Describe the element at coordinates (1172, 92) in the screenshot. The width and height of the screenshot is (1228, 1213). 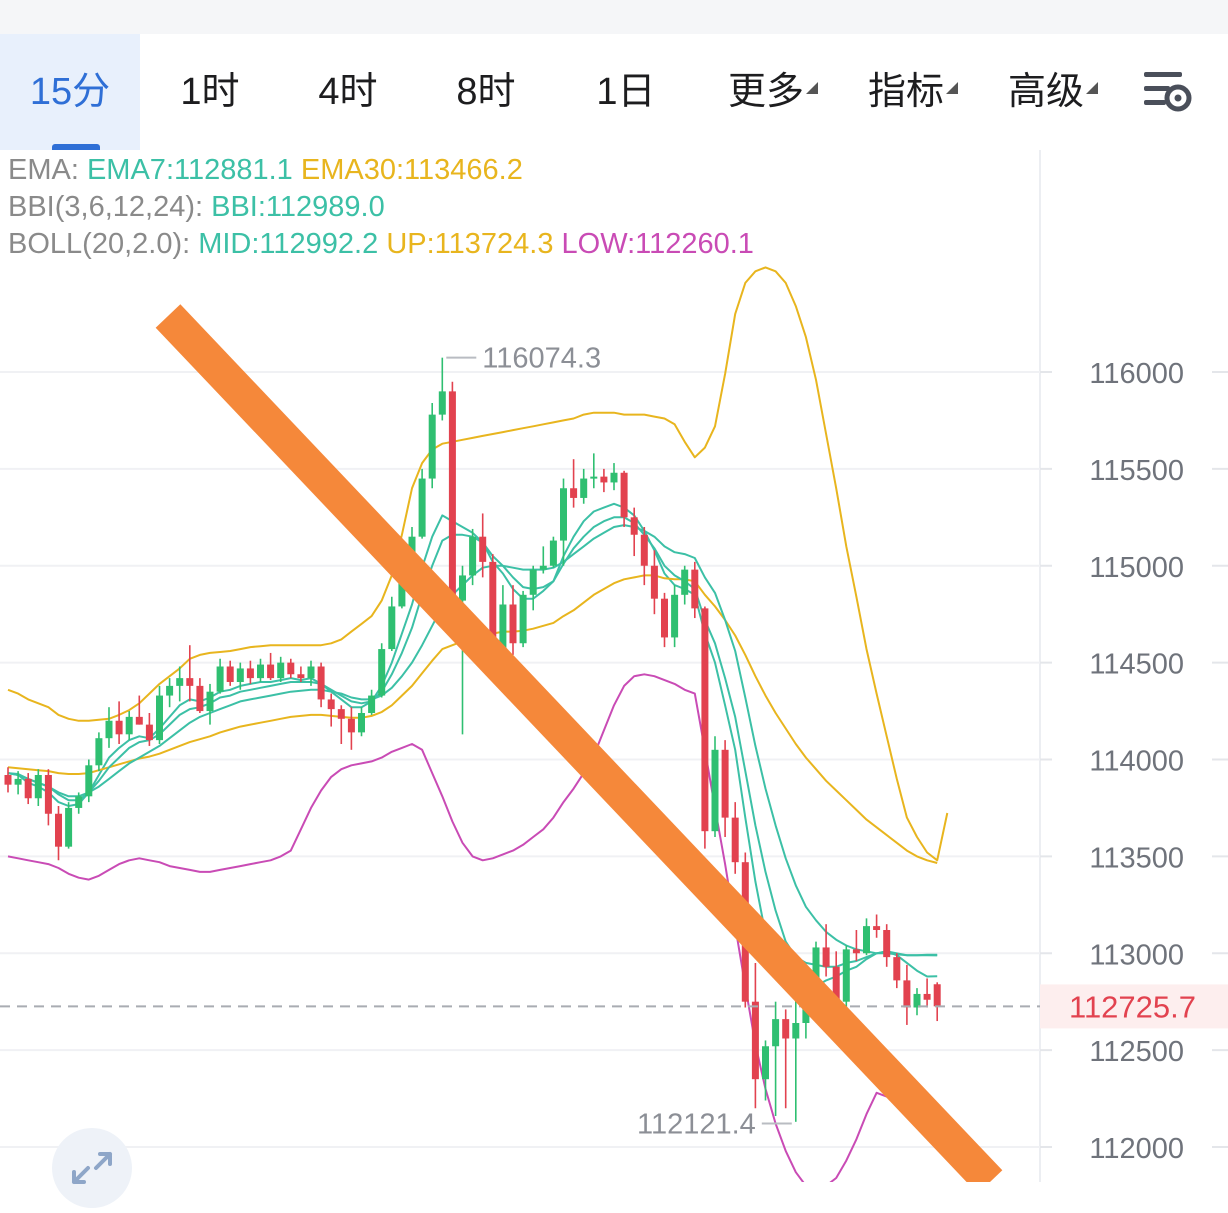
I see `chart-settings-icon` at that location.